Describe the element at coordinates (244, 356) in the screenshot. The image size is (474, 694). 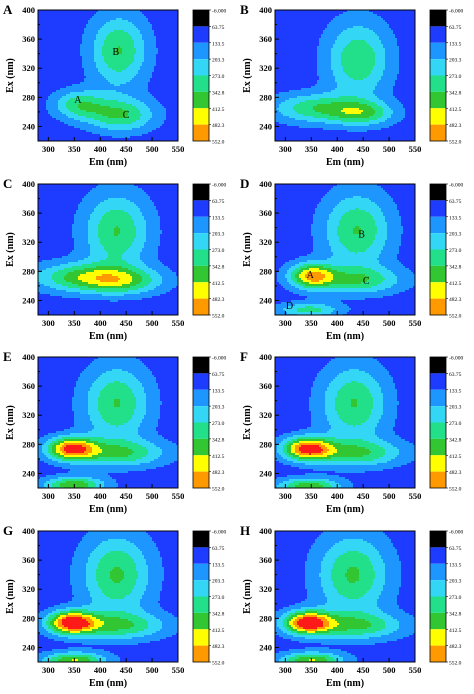
I see `panel-letter: F` at that location.